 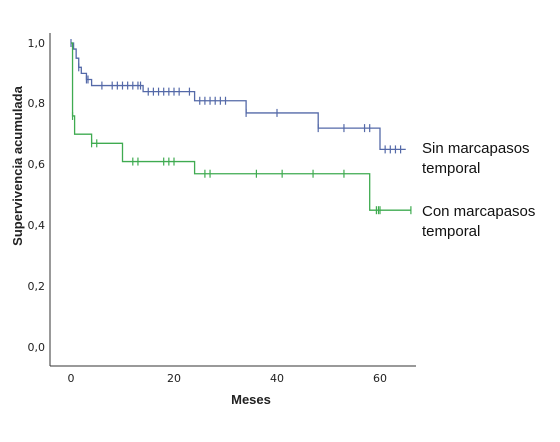 I want to click on legend-label-sin-line1: Sin marcapasos, so click(x=476, y=148).